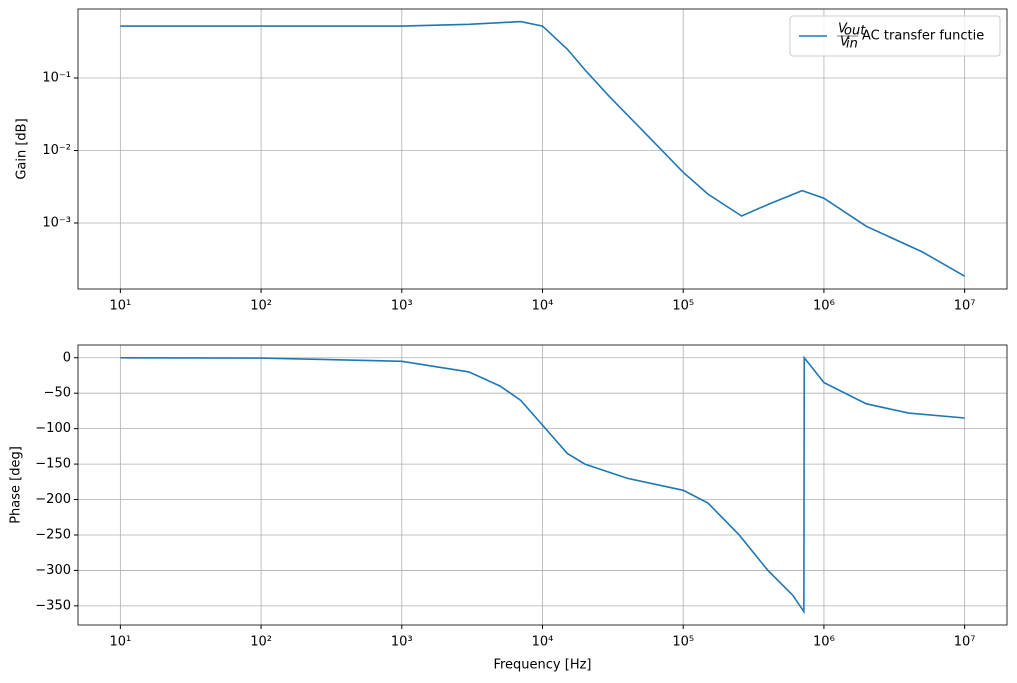 The image size is (1017, 683). I want to click on legend-label: AC transfer functie, so click(923, 36).